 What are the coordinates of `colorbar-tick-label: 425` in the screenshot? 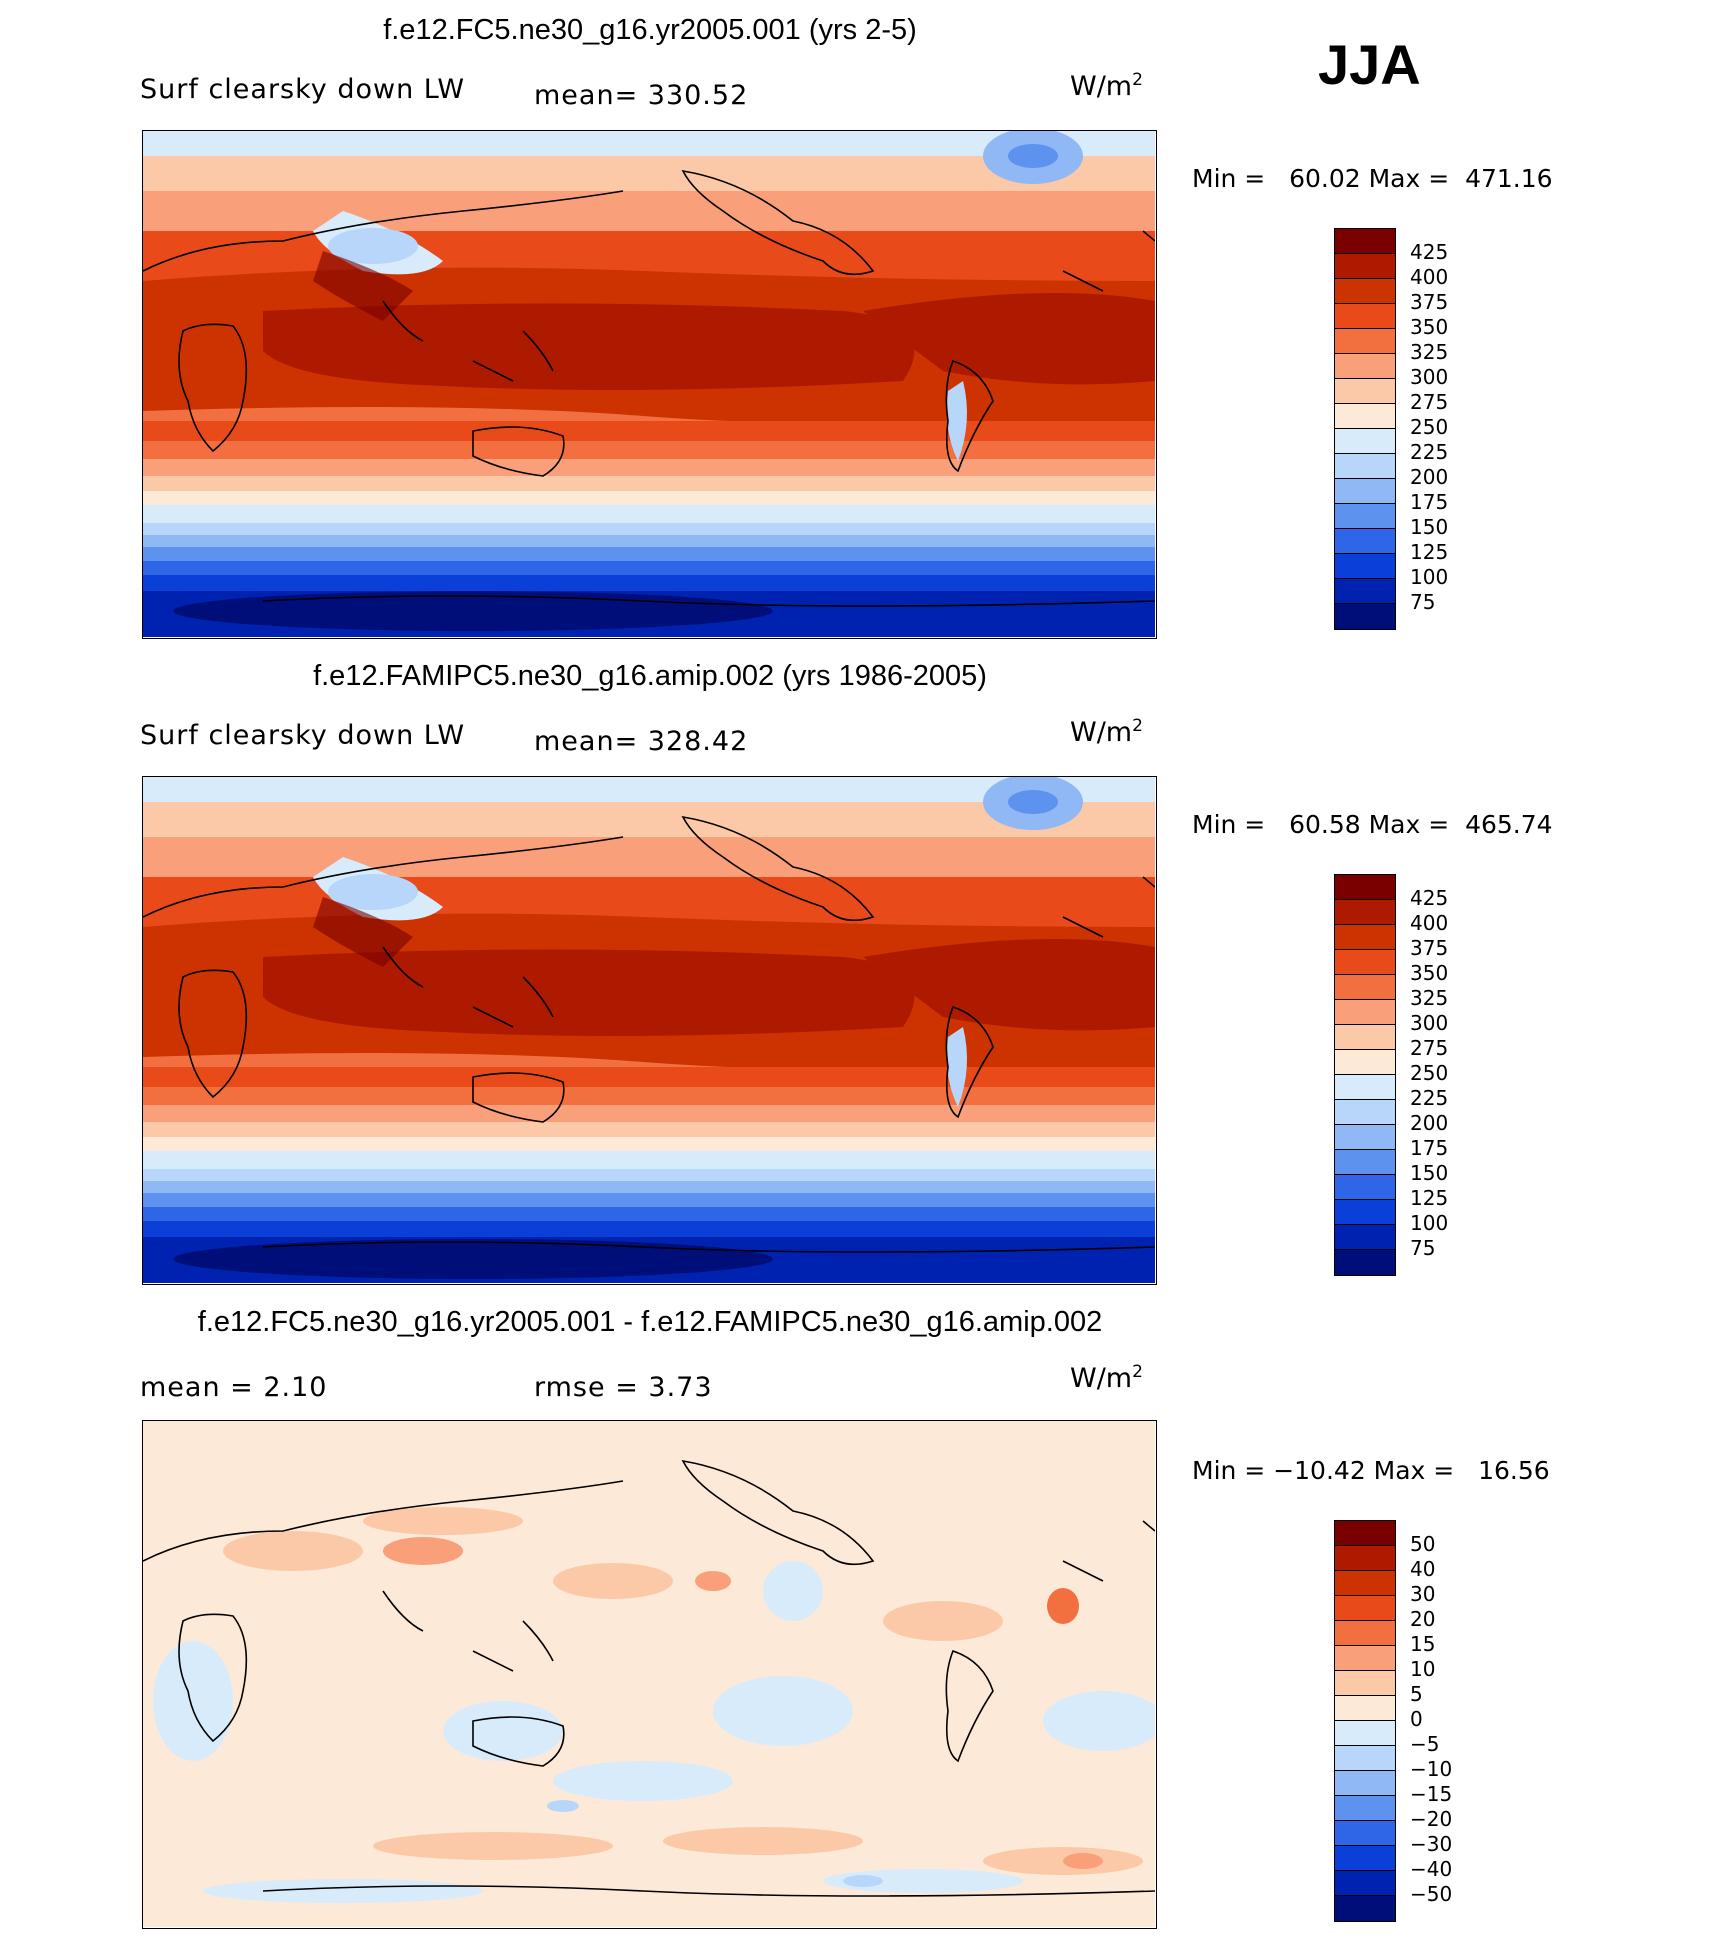 It's located at (1429, 898).